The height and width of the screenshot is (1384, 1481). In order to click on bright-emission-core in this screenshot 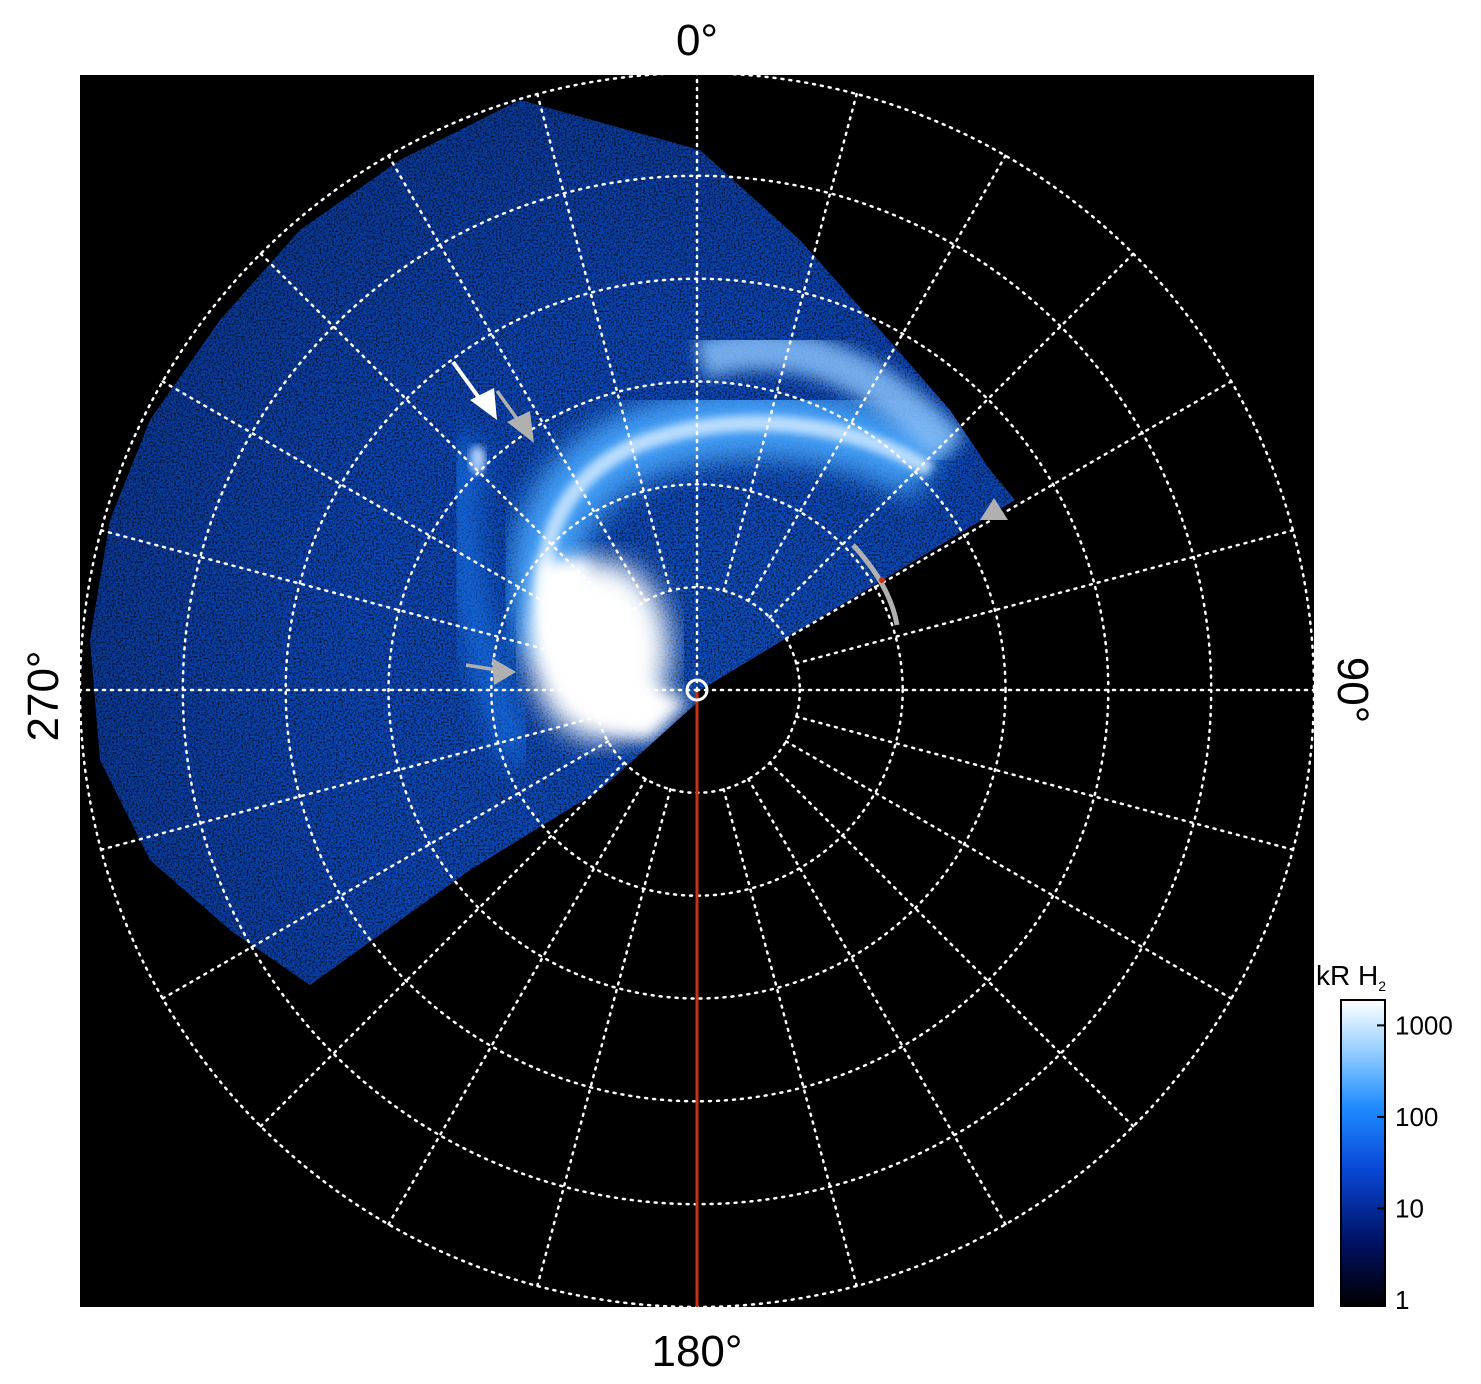, I will do `click(600, 650)`.